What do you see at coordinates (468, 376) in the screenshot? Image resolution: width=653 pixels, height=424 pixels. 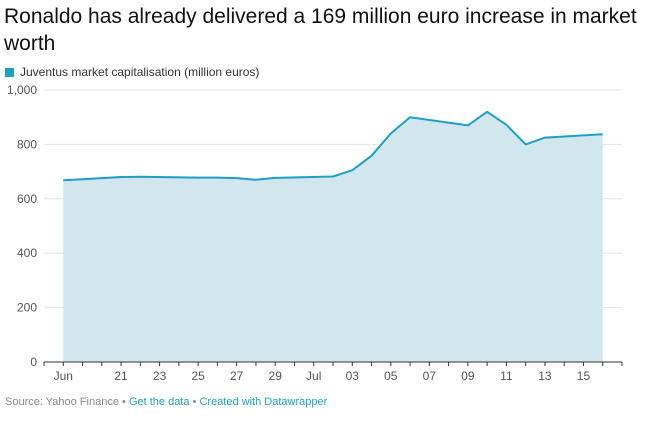 I see `x-tick-label: 09` at bounding box center [468, 376].